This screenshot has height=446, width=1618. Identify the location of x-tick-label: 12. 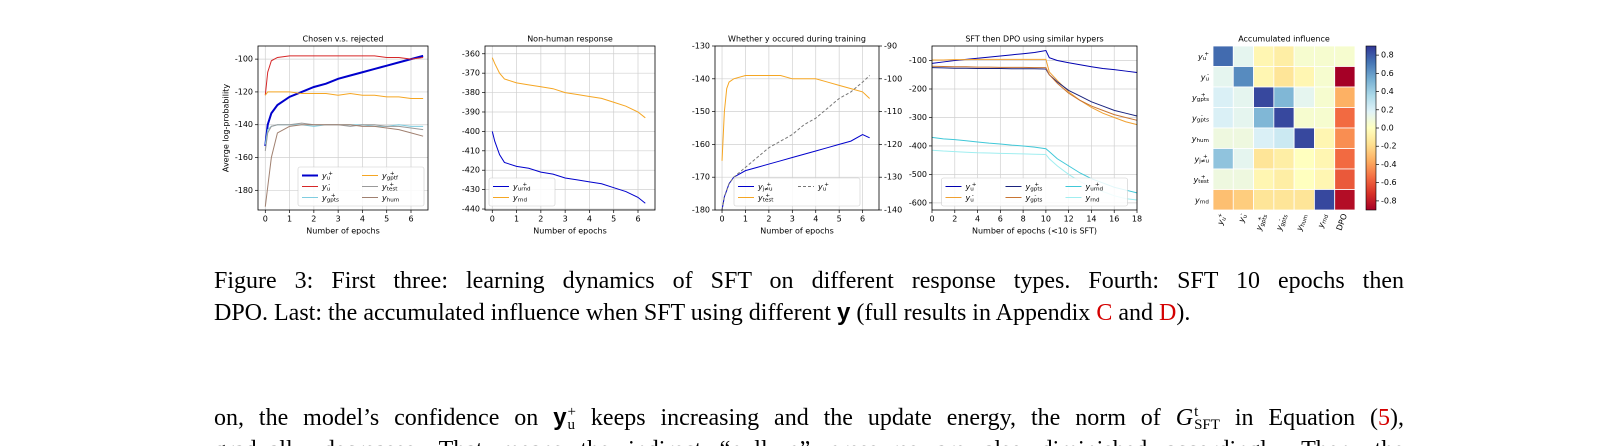
(1069, 219).